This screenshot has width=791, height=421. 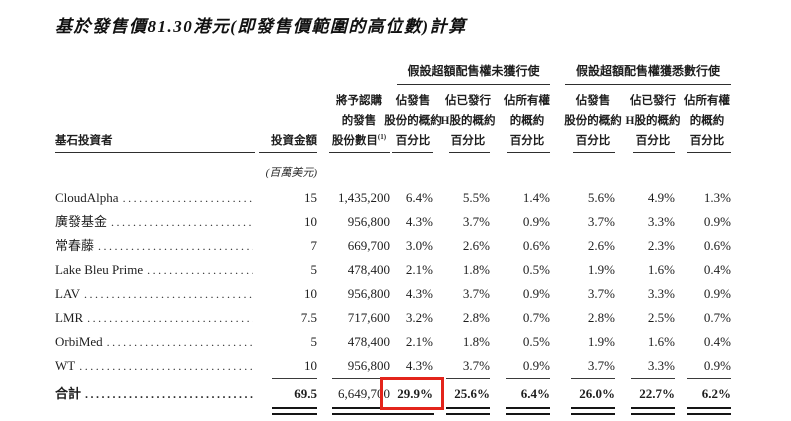 I want to click on pct-cell: 1.4%, so click(x=536, y=197).